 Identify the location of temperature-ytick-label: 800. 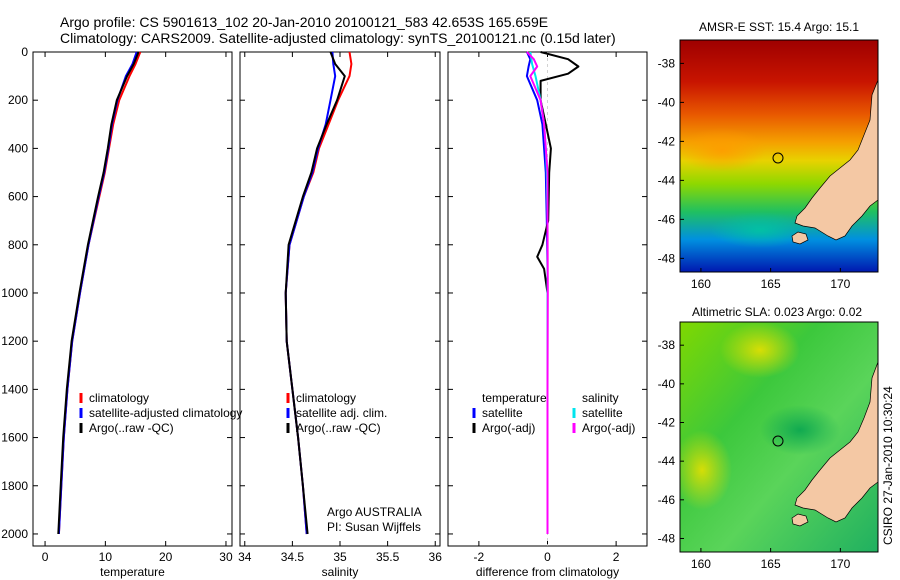
(18, 245).